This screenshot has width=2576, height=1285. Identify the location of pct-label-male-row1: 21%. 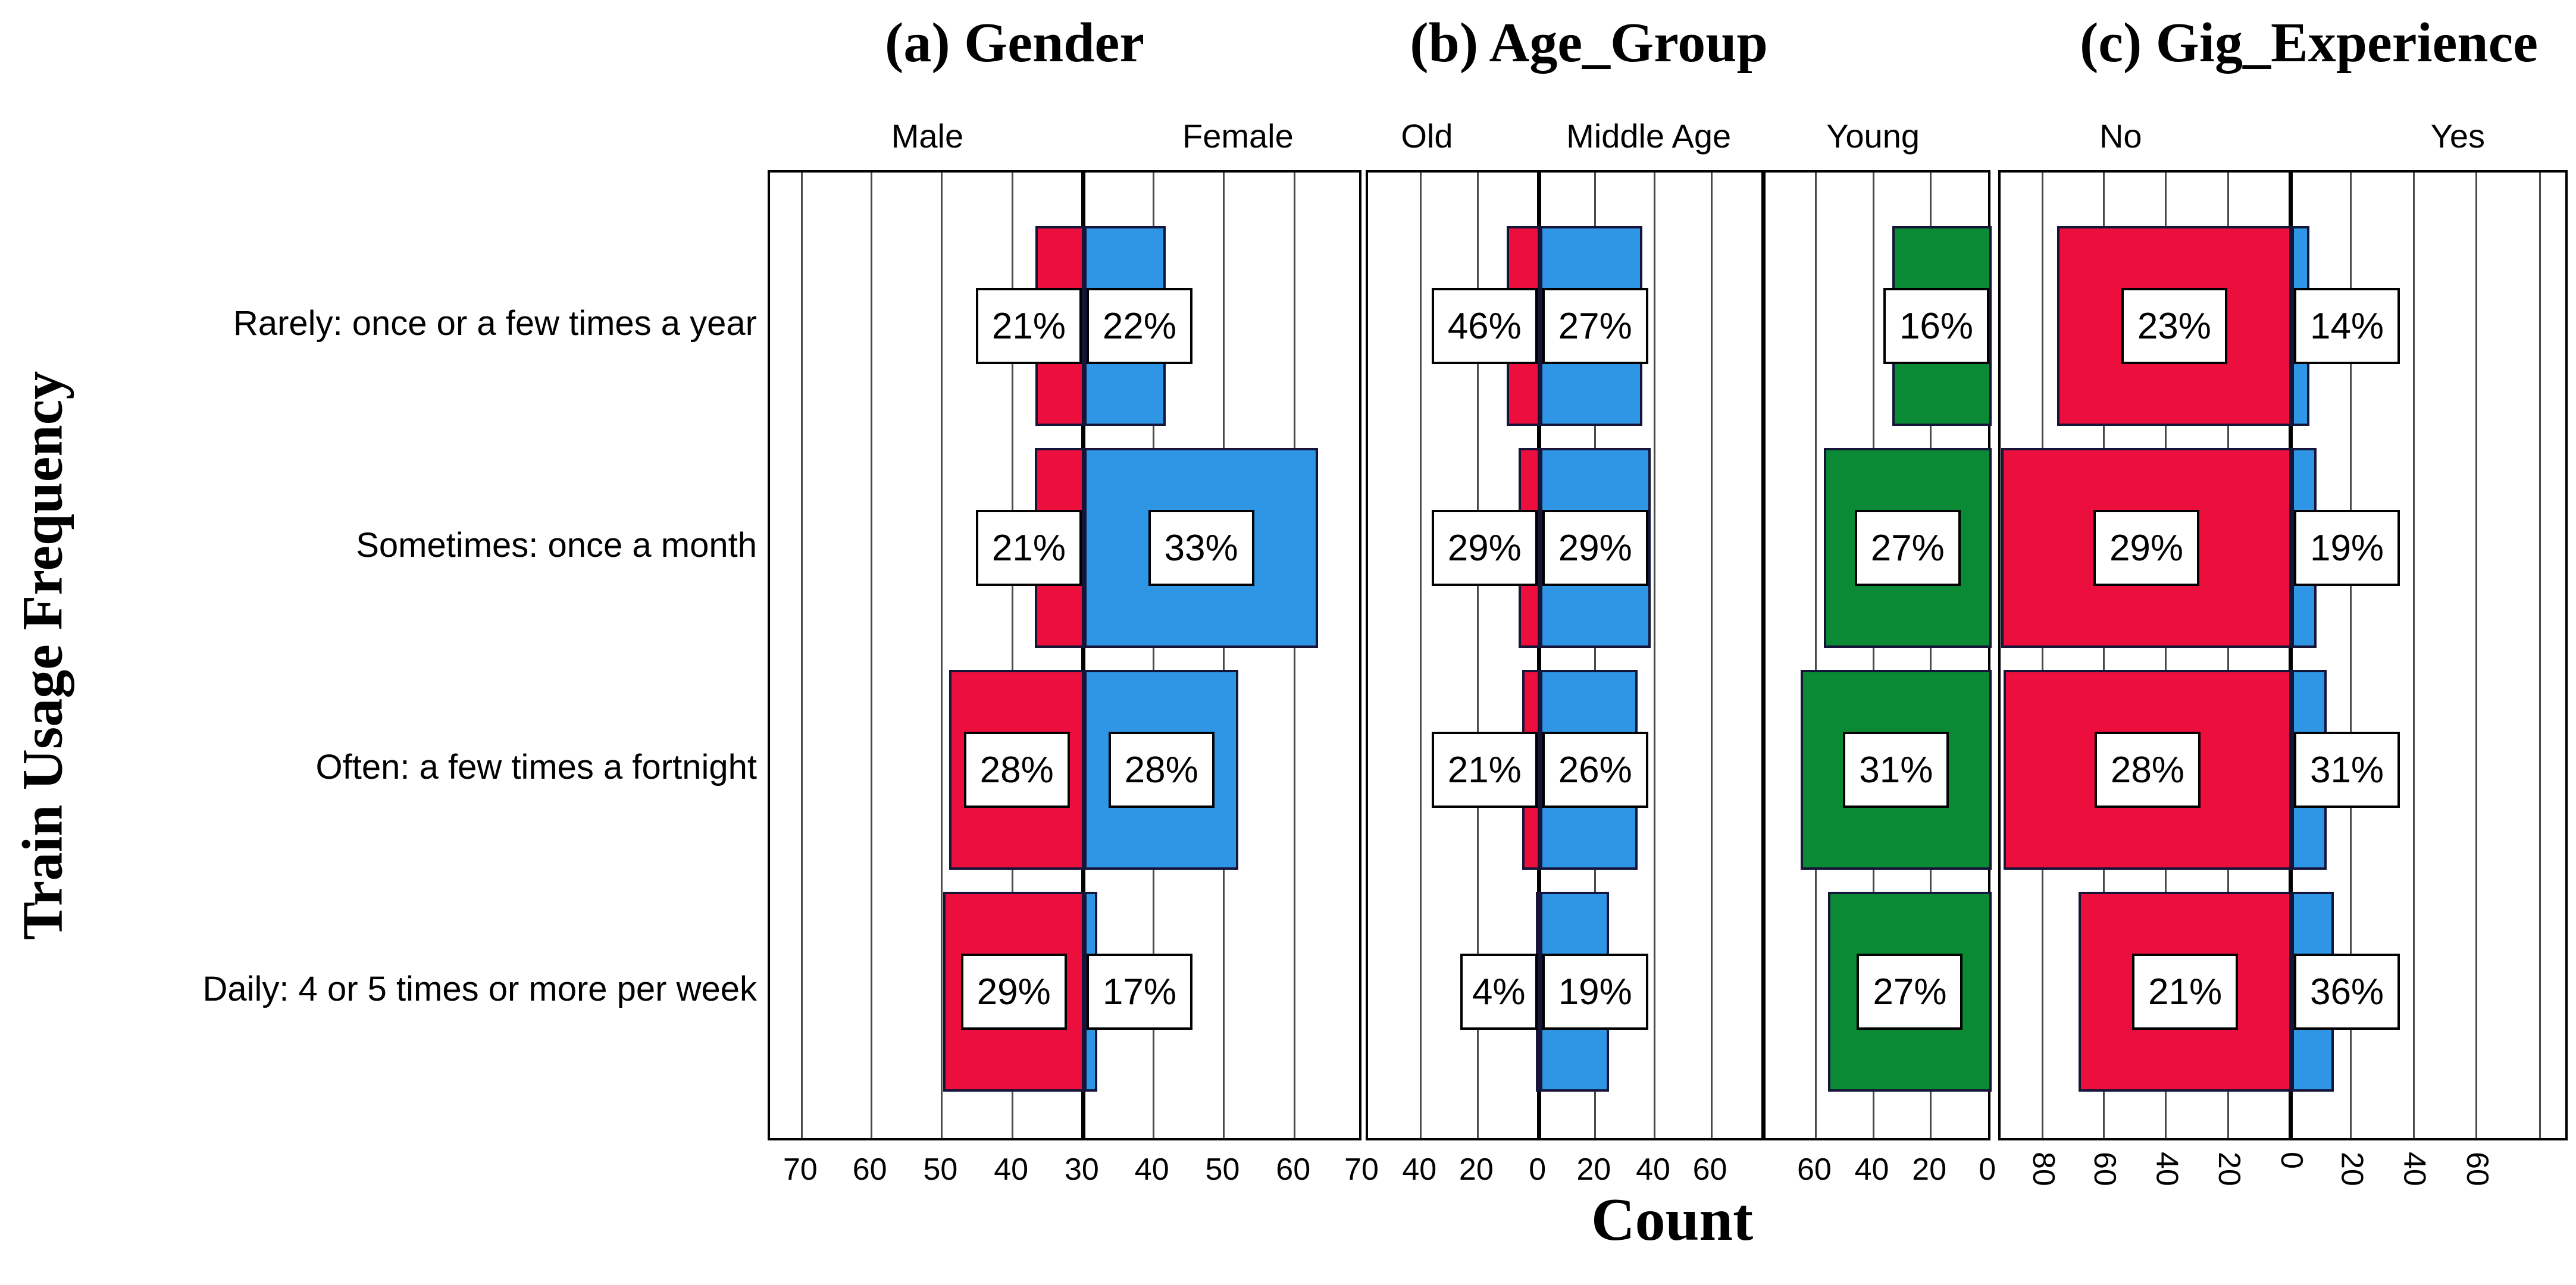
(1028, 326).